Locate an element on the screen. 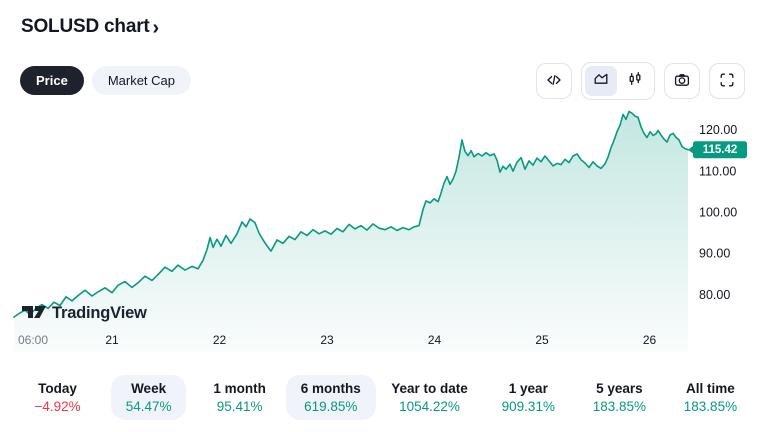 This screenshot has height=432, width=768. candles-chart-style-button is located at coordinates (635, 81).